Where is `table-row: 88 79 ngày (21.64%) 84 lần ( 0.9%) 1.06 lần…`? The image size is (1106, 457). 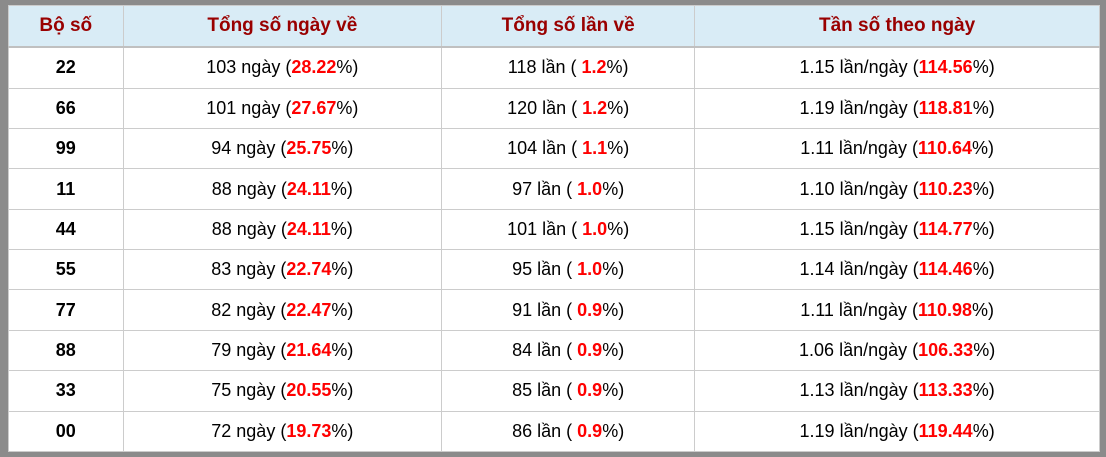 table-row: 88 79 ngày (21.64%) 84 lần ( 0.9%) 1.06 lần… is located at coordinates (554, 350).